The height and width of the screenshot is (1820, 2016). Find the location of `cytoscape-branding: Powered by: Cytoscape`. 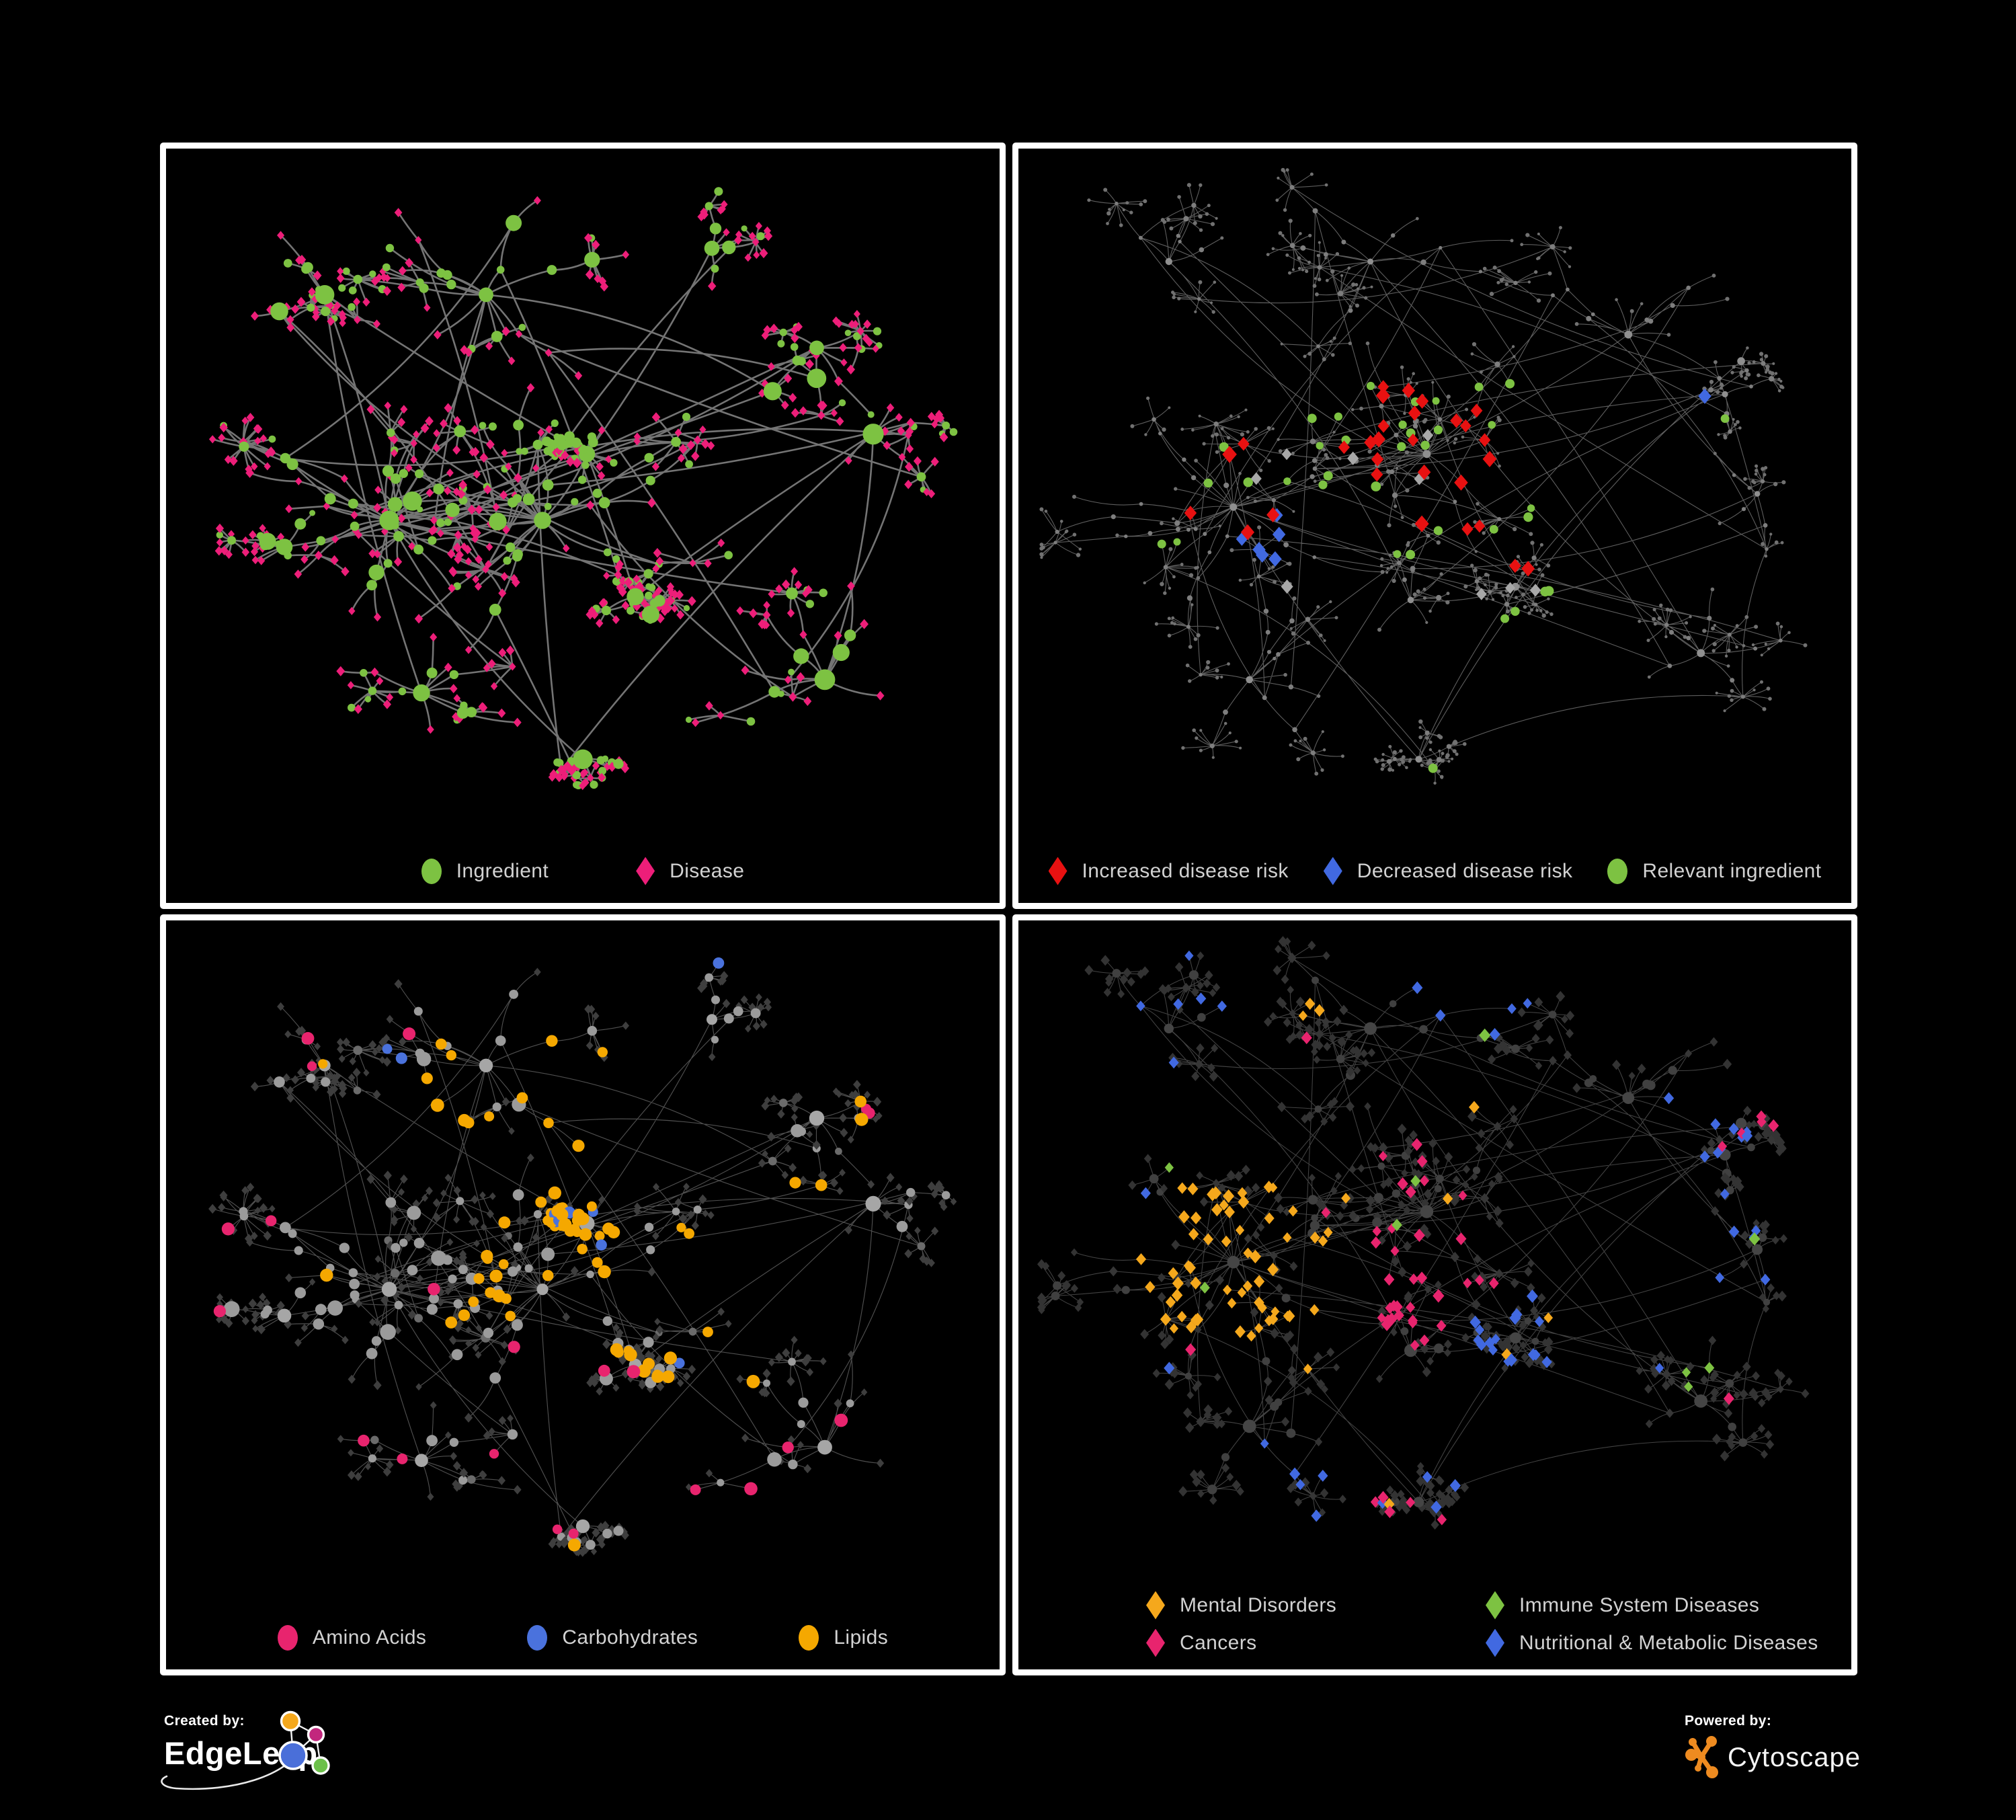

cytoscape-branding: Powered by: Cytoscape is located at coordinates (1779, 1757).